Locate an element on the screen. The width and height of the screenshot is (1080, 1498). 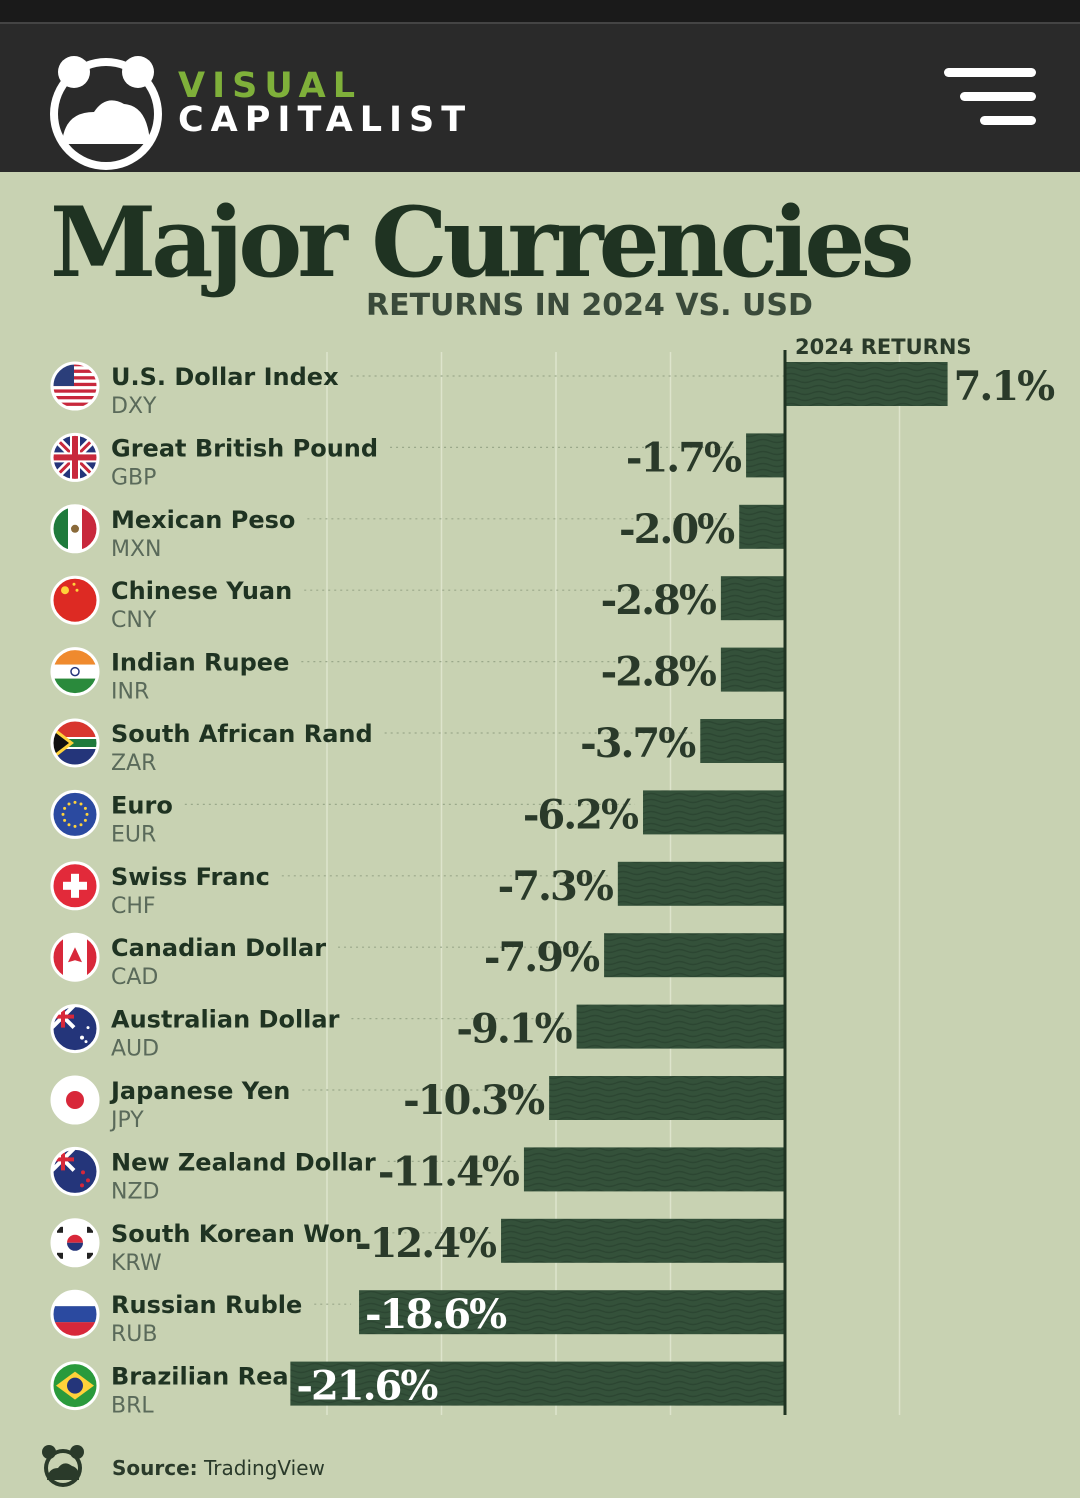
bar-row: Brazilian Real BRL -21.6% is located at coordinates (417, 1390).